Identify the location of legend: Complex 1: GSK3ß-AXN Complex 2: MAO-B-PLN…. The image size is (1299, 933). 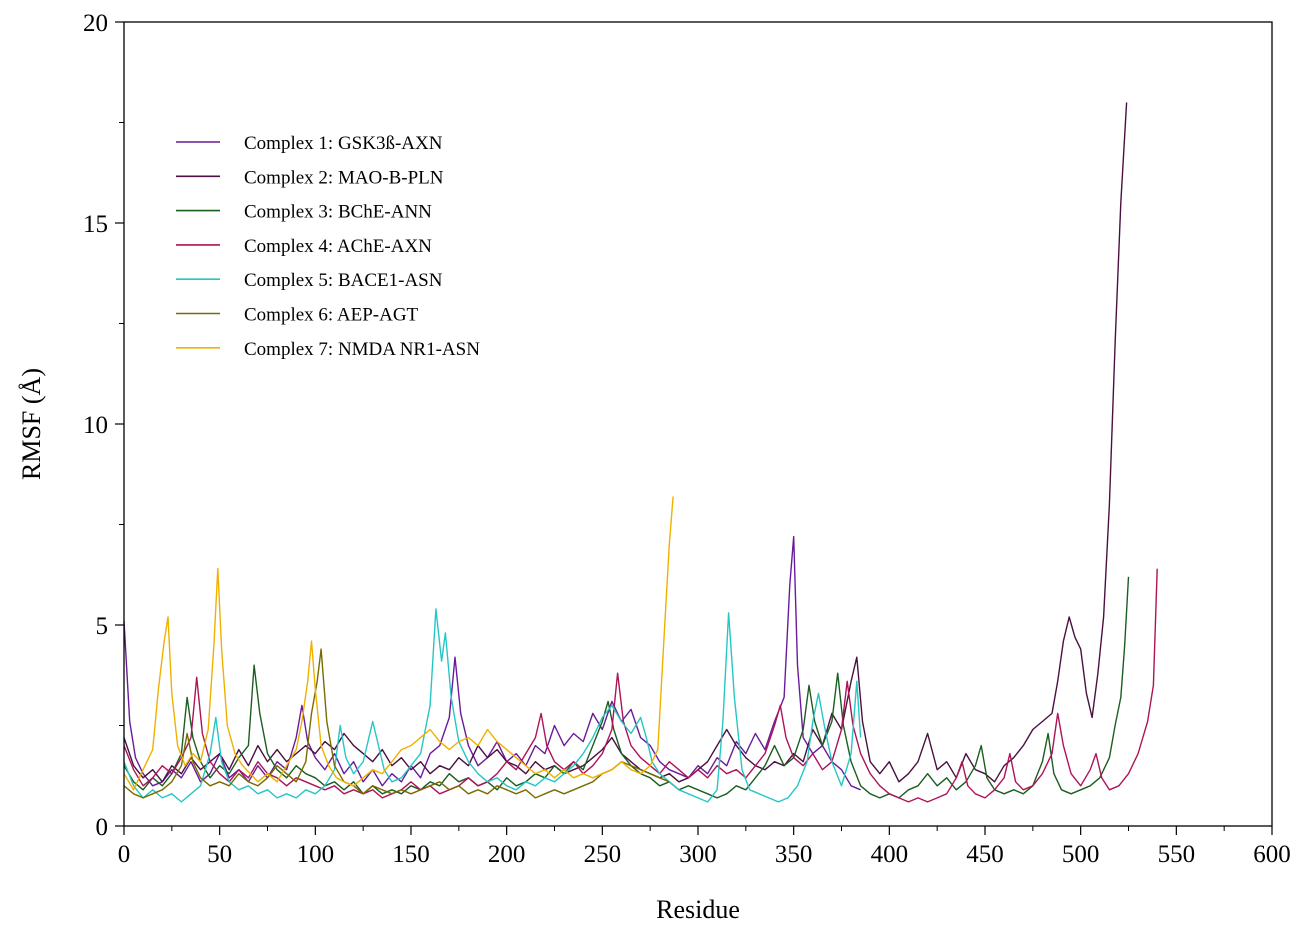
(328, 246).